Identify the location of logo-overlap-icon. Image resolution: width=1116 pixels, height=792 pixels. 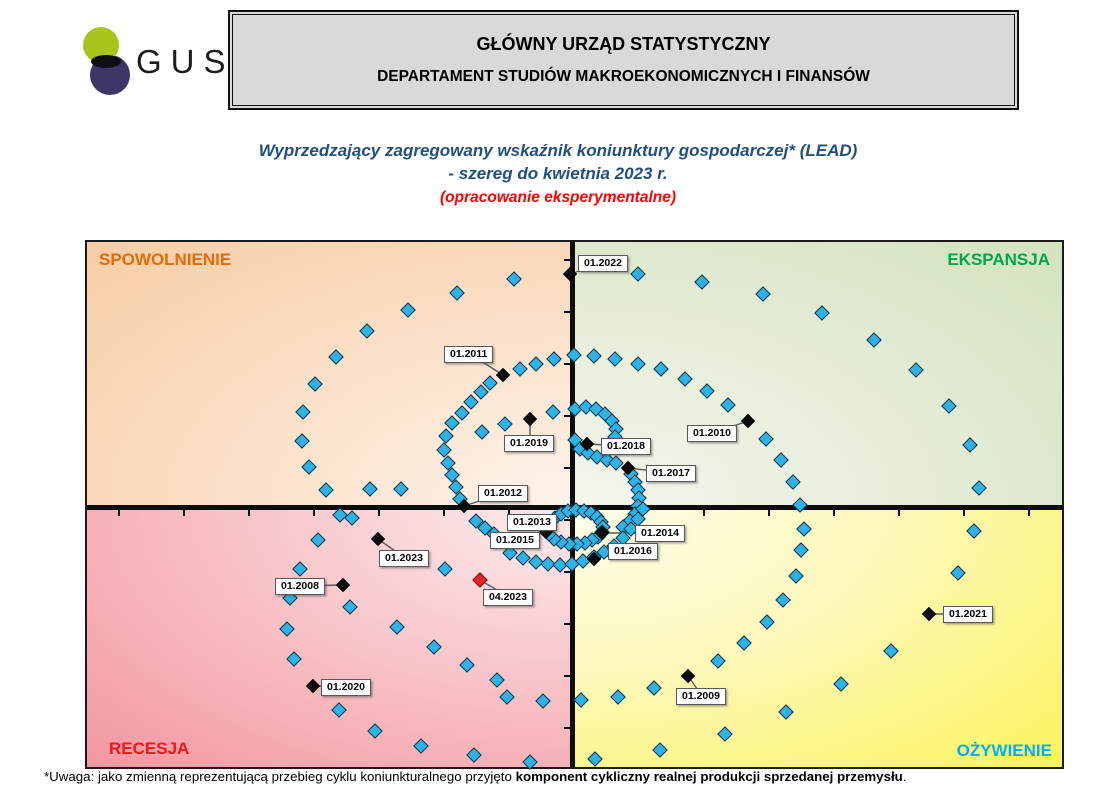
(106, 61).